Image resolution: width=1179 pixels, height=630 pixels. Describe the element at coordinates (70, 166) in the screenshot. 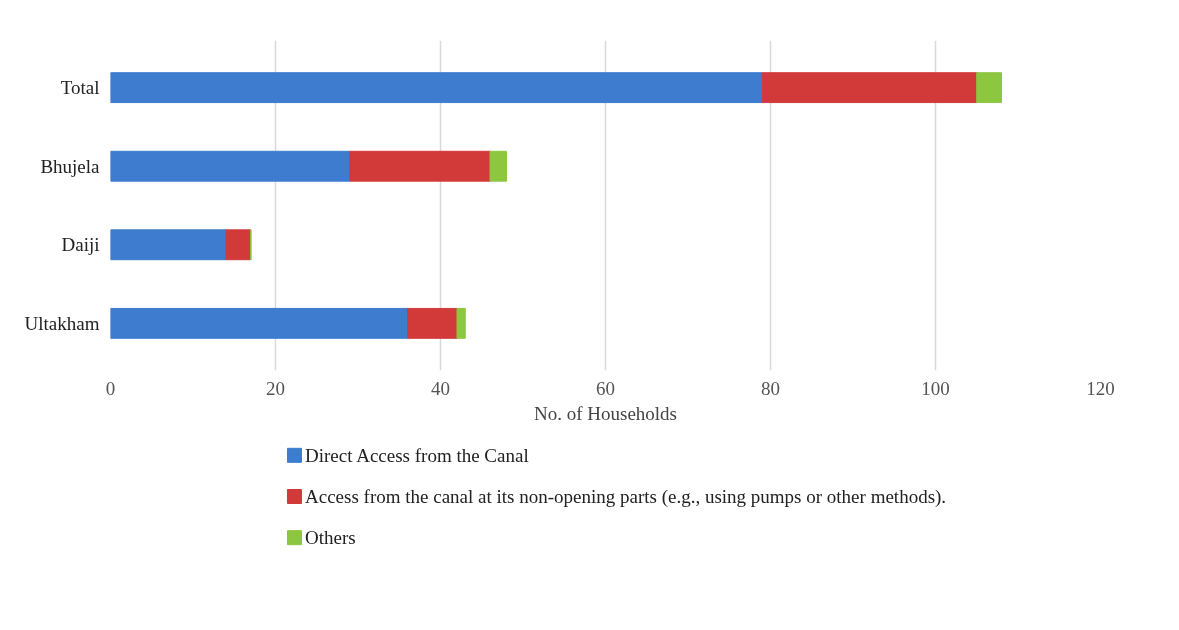

I see `y-tick-label: Bhujela` at that location.